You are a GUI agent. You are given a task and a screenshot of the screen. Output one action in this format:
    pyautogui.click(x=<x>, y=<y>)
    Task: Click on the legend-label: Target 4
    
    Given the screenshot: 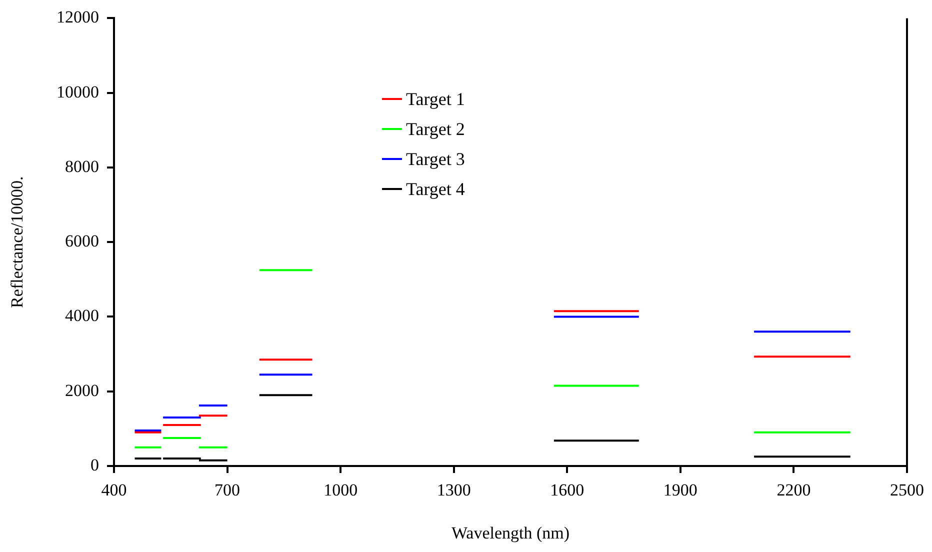 What is the action you would take?
    pyautogui.click(x=435, y=189)
    